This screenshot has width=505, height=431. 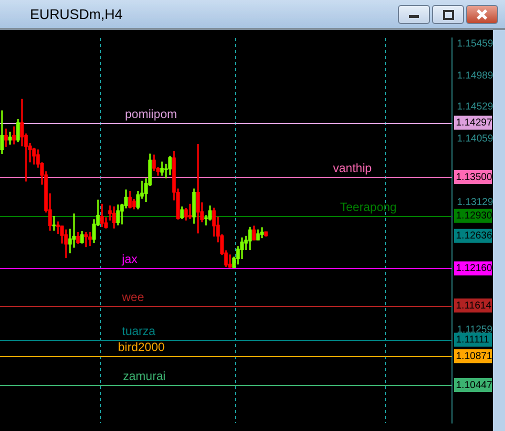 What do you see at coordinates (352, 167) in the screenshot?
I see `ref-line-label: vanthip` at bounding box center [352, 167].